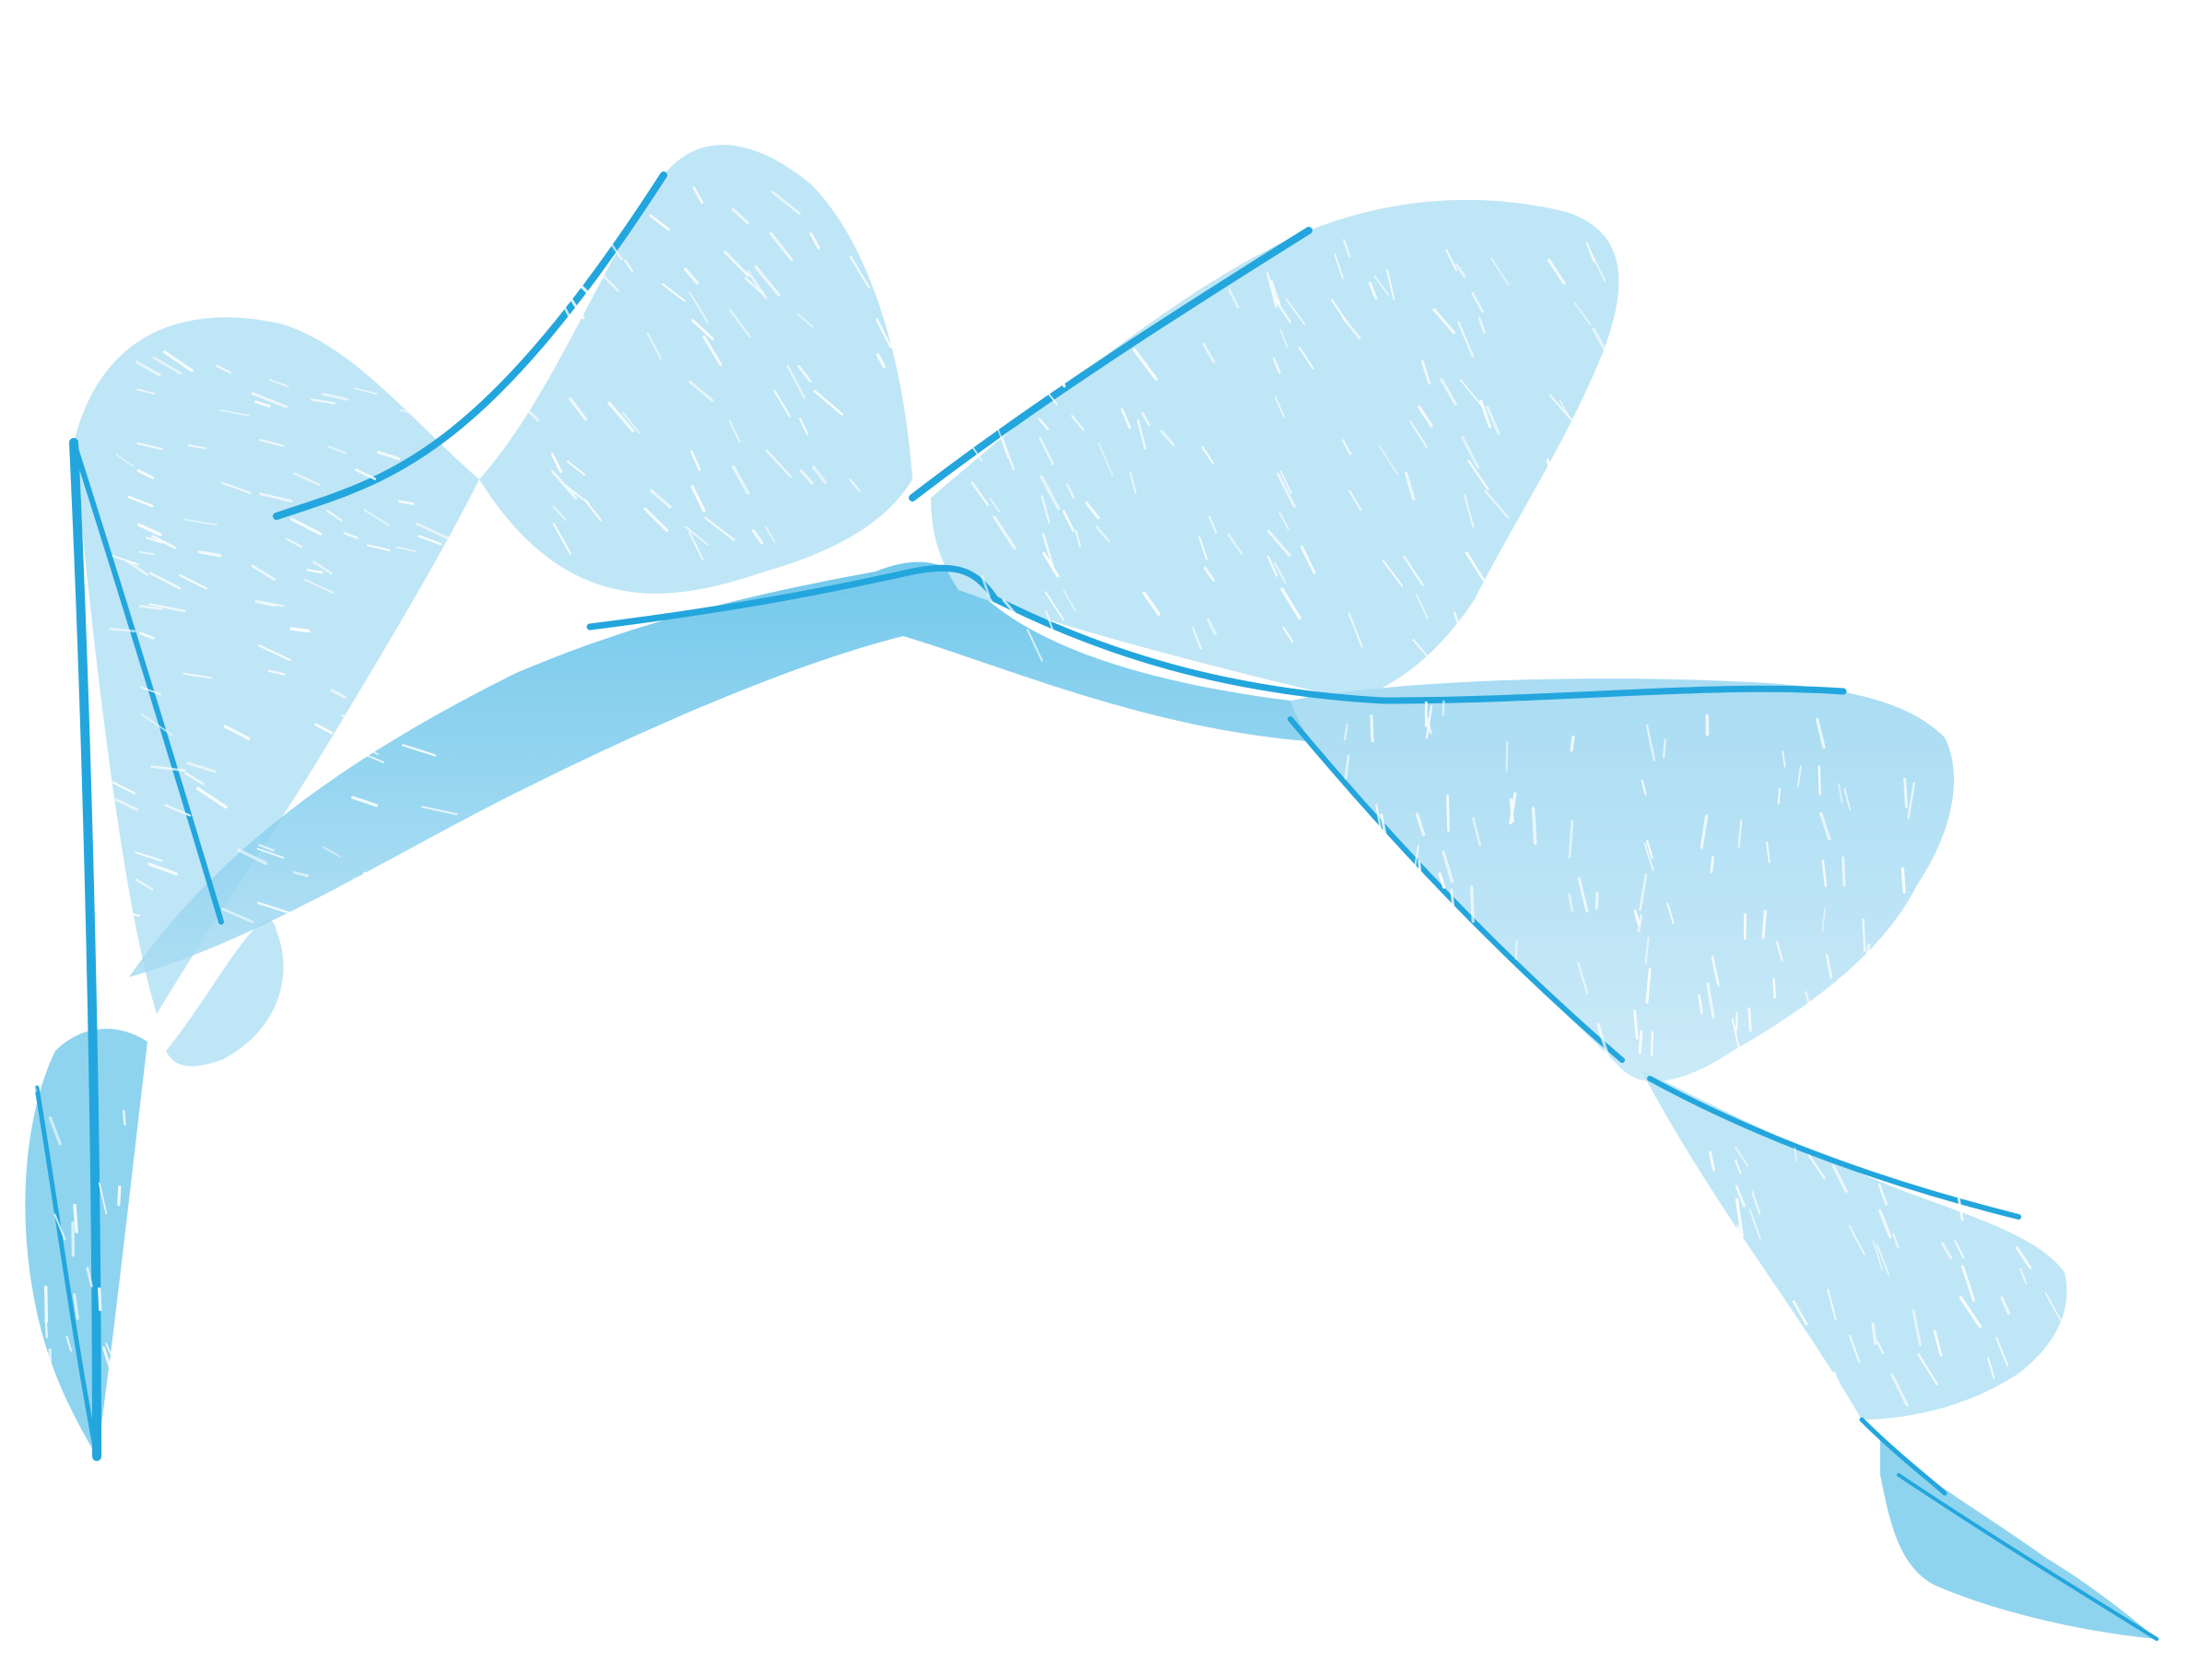  I want to click on right-wing, so click(1622, 879).